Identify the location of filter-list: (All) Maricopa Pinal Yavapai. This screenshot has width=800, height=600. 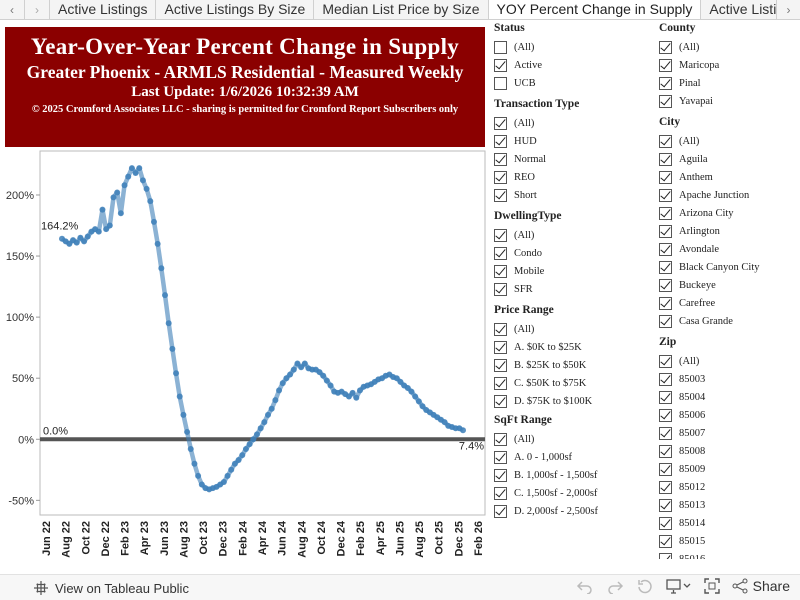
(729, 74).